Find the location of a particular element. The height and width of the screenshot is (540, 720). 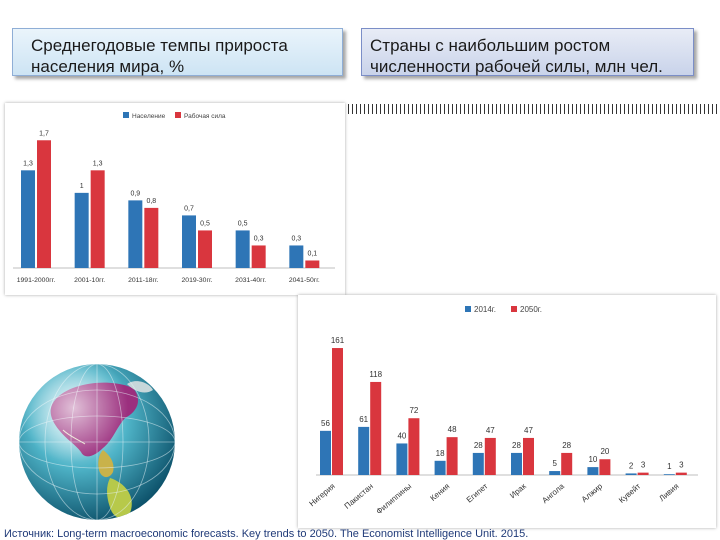

data-label: 0,8 is located at coordinates (151, 201).